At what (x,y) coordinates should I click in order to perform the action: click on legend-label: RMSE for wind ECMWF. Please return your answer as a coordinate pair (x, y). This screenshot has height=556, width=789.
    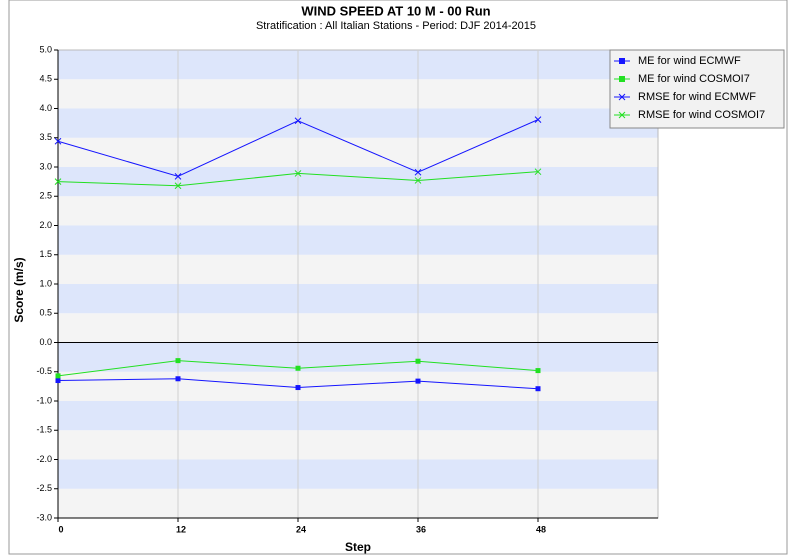
    Looking at the image, I should click on (697, 97).